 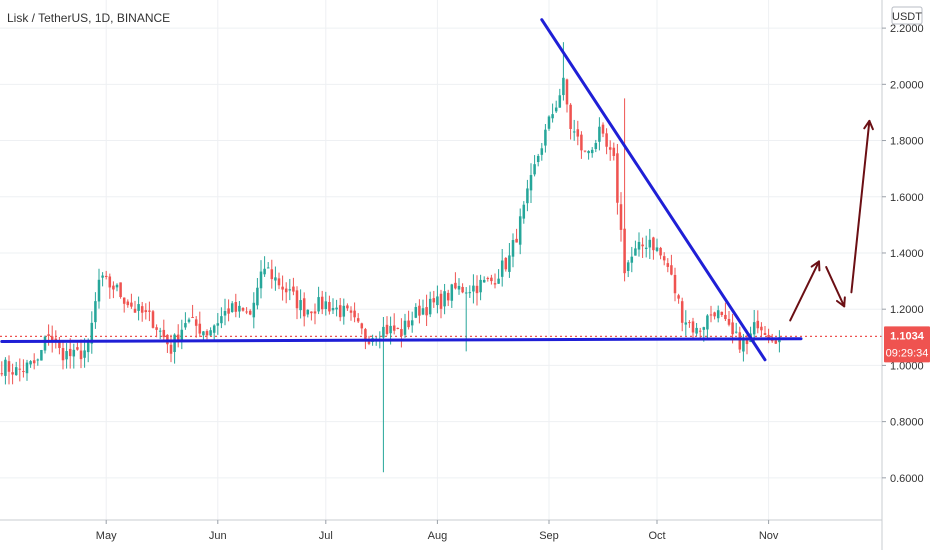 I want to click on price-tick-label: 2.0000, so click(x=907, y=85).